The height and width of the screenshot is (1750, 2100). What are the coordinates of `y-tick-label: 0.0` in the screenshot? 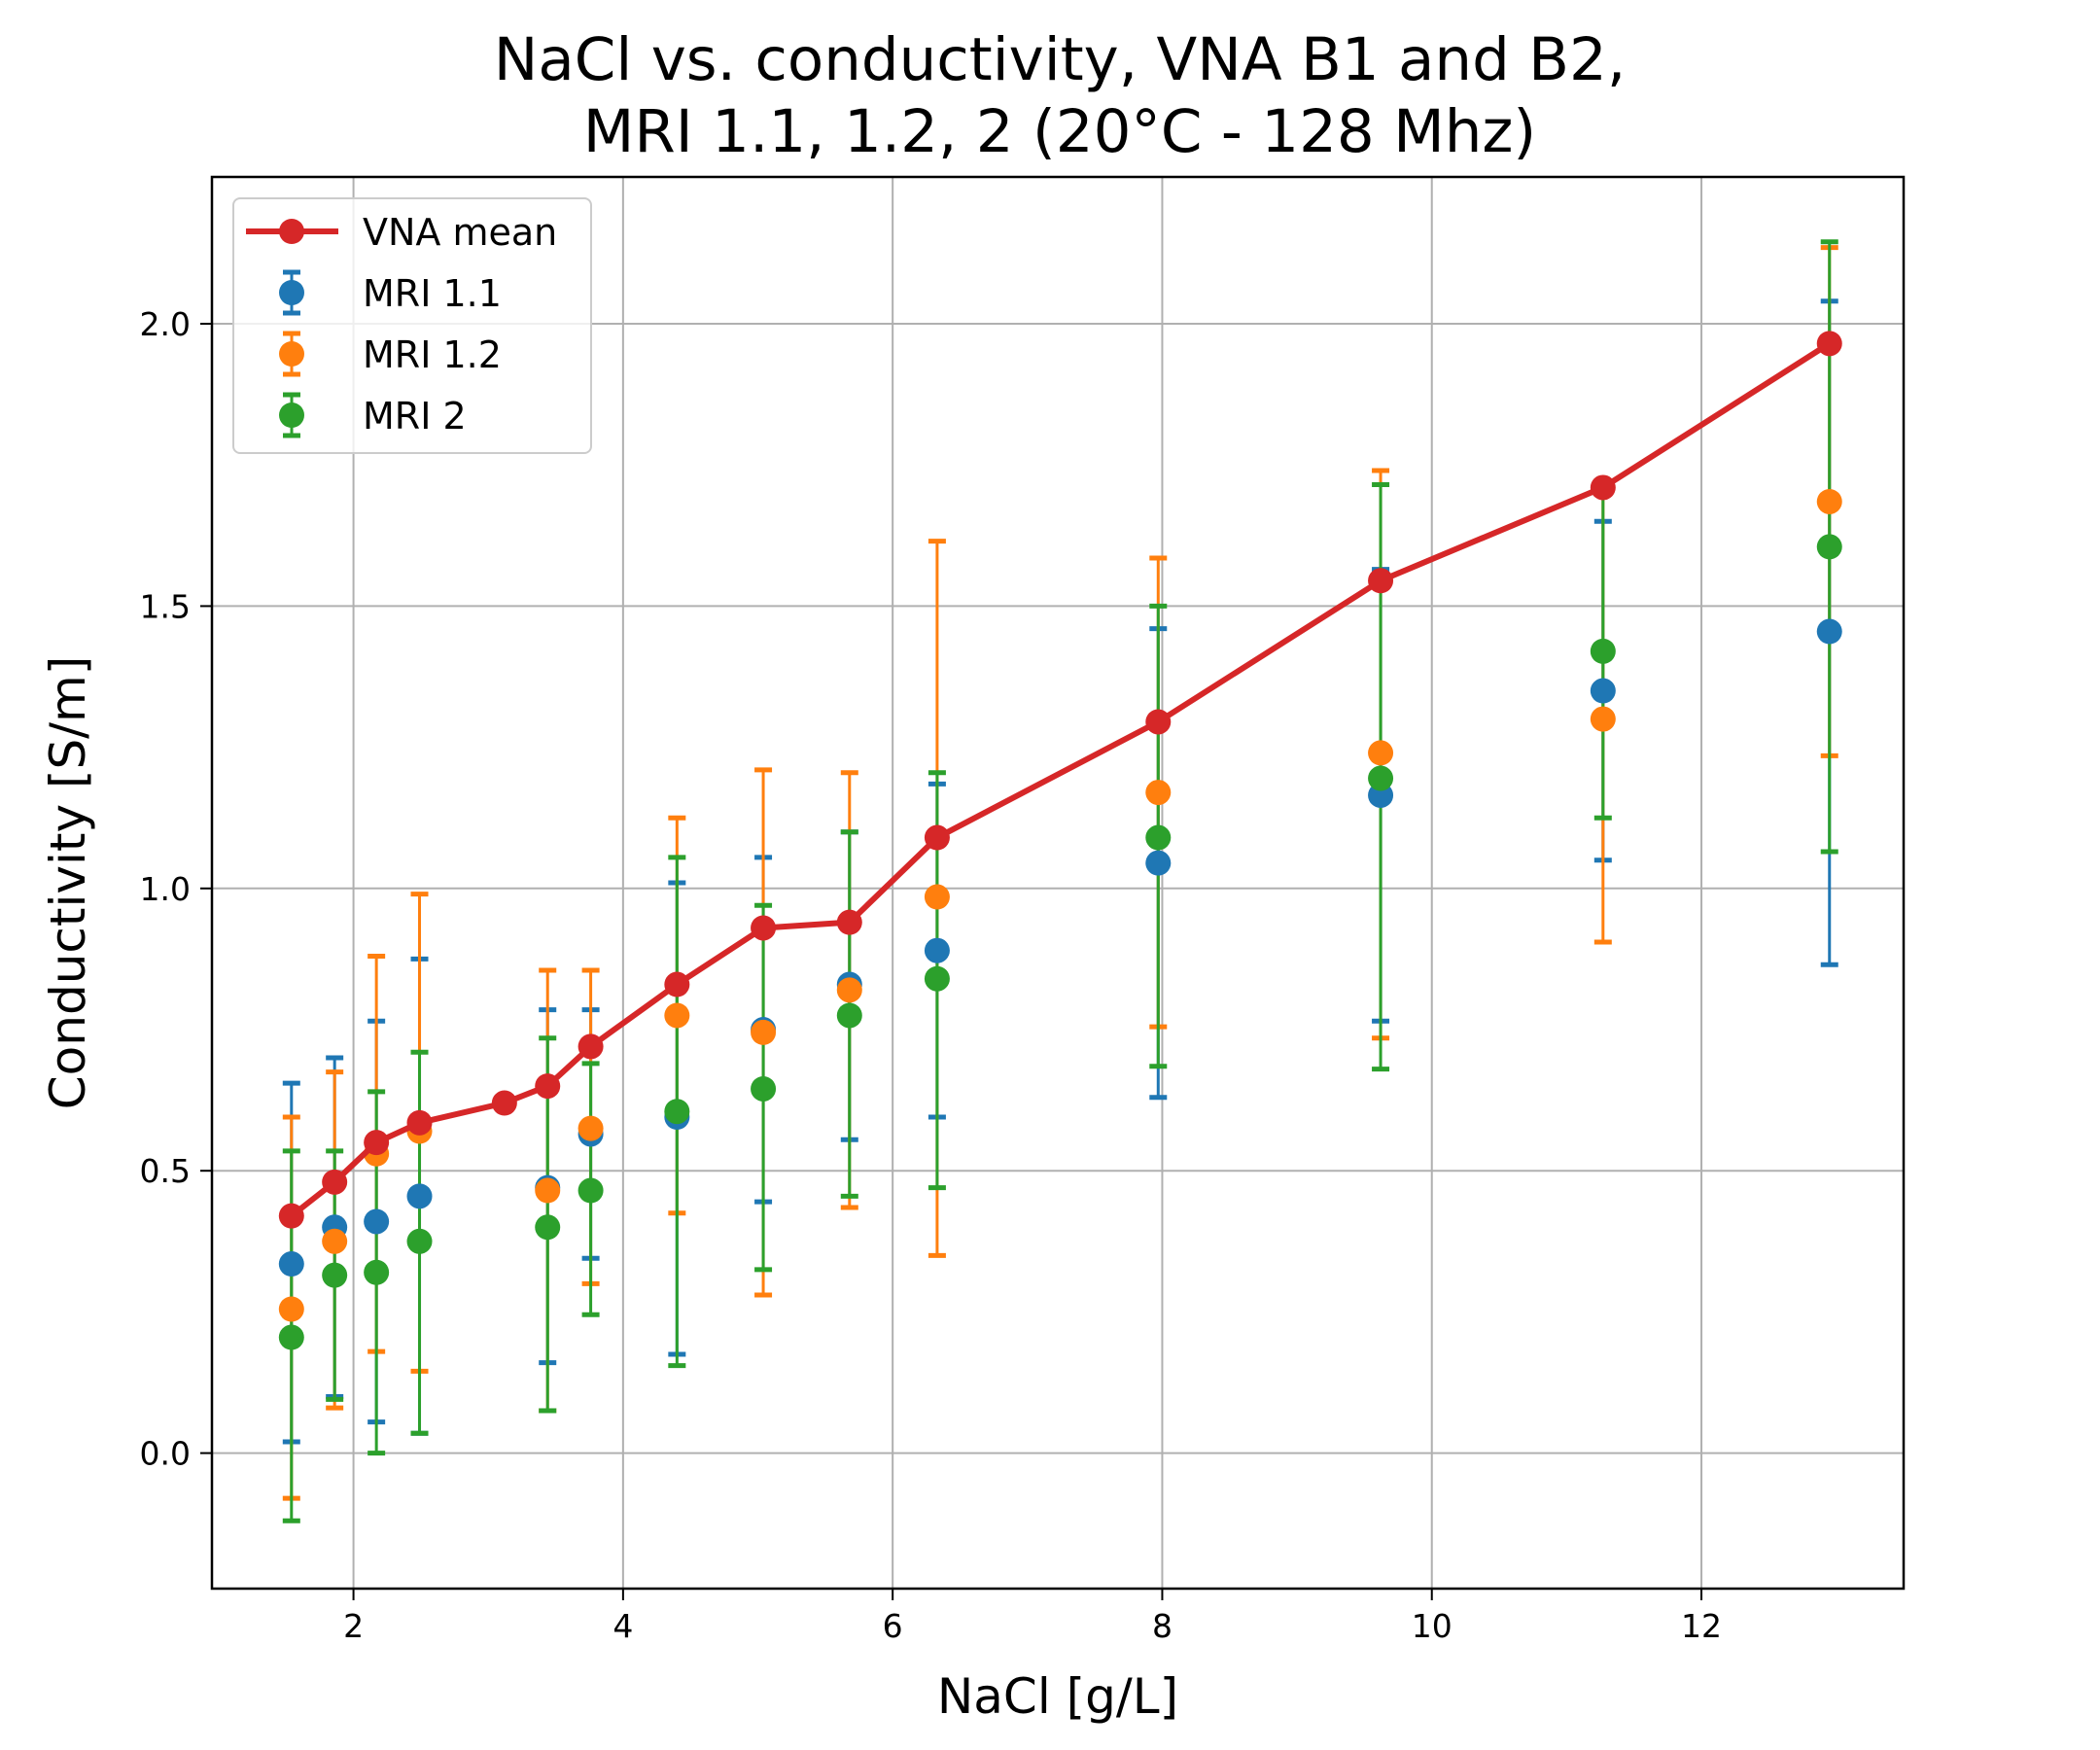 It's located at (165, 1454).